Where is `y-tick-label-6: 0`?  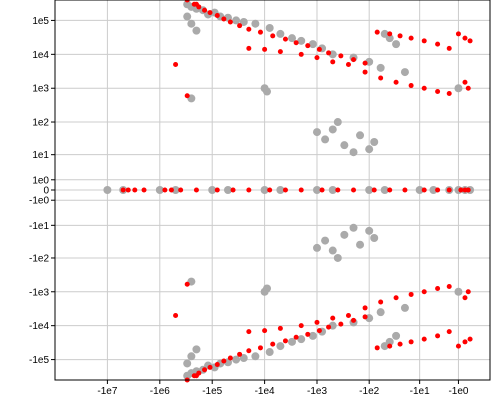
y-tick-label-6: 0 is located at coordinates (46, 191).